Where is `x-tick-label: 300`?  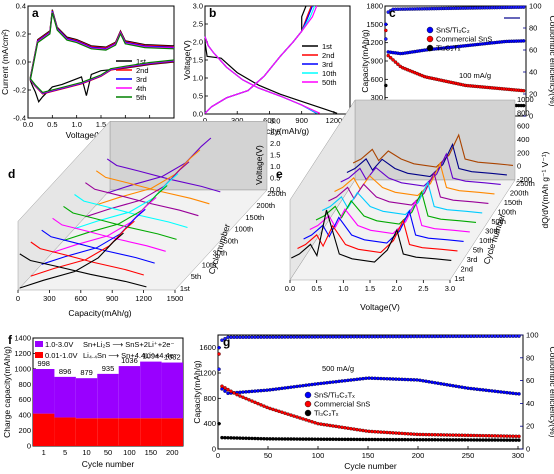 x-tick-label: 300 is located at coordinates (49, 298).